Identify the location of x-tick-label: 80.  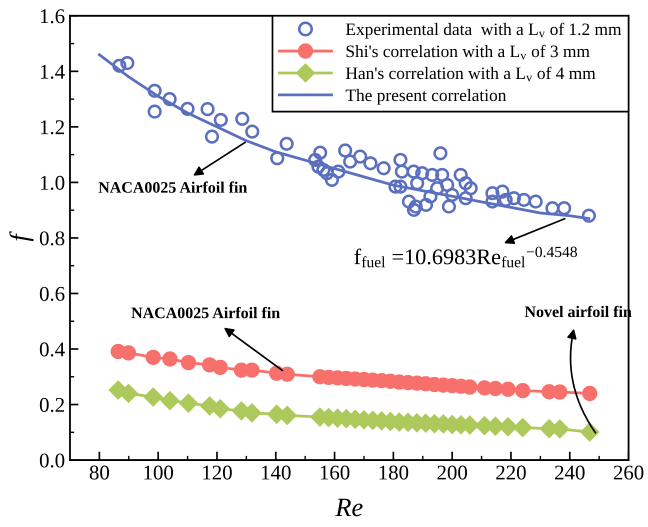
(100, 473).